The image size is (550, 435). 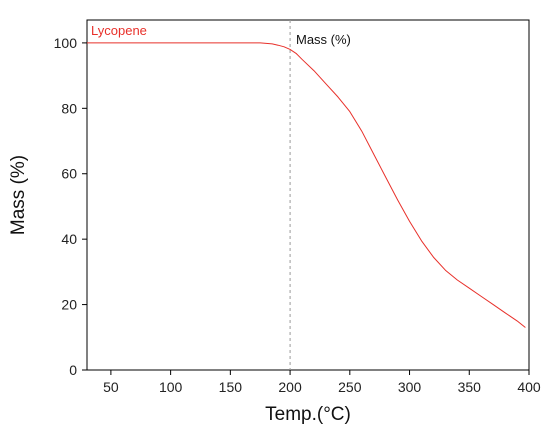 What do you see at coordinates (308, 414) in the screenshot?
I see `x-axis-title: Temp.(°C)` at bounding box center [308, 414].